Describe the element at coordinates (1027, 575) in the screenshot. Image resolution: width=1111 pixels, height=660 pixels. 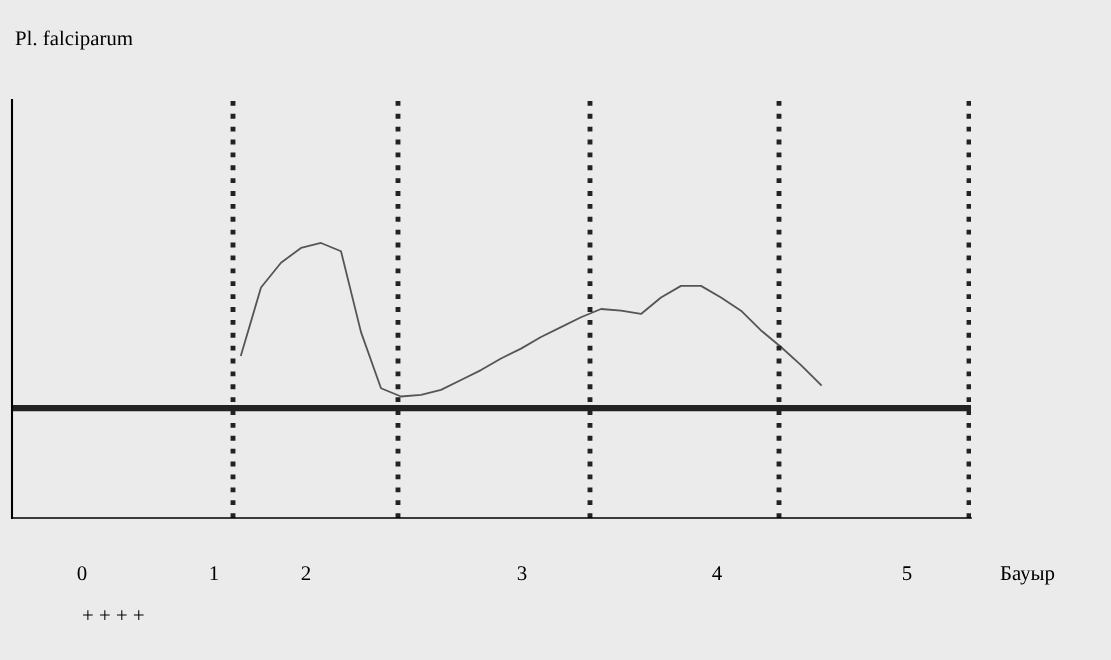
I see `text: Бауыр` at that location.